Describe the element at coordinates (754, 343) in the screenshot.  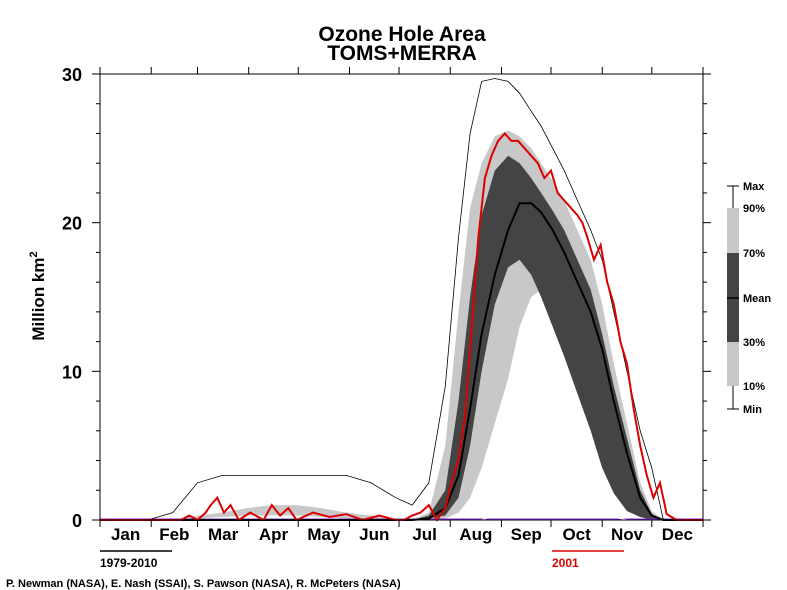
I see `key-label: 30%` at that location.